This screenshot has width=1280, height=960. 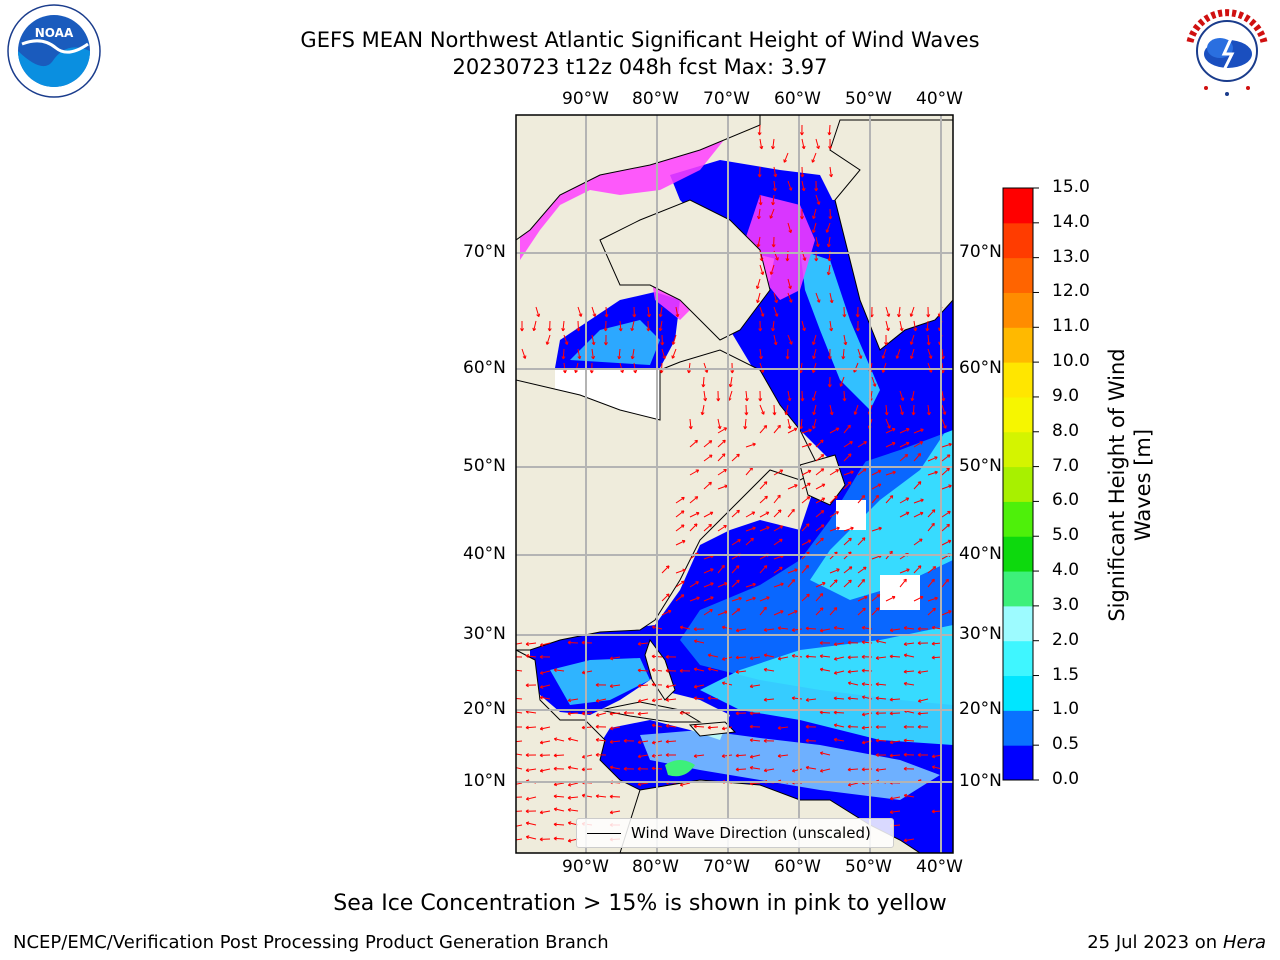 What do you see at coordinates (1071, 256) in the screenshot?
I see `colorbar-tick-label: 13.0` at bounding box center [1071, 256].